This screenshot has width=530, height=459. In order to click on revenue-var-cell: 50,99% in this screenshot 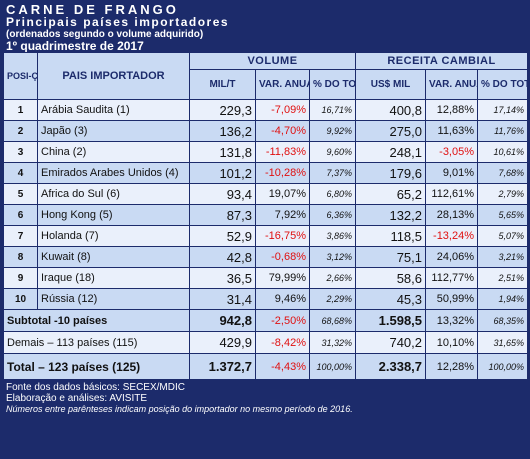, I will do `click(452, 299)`.